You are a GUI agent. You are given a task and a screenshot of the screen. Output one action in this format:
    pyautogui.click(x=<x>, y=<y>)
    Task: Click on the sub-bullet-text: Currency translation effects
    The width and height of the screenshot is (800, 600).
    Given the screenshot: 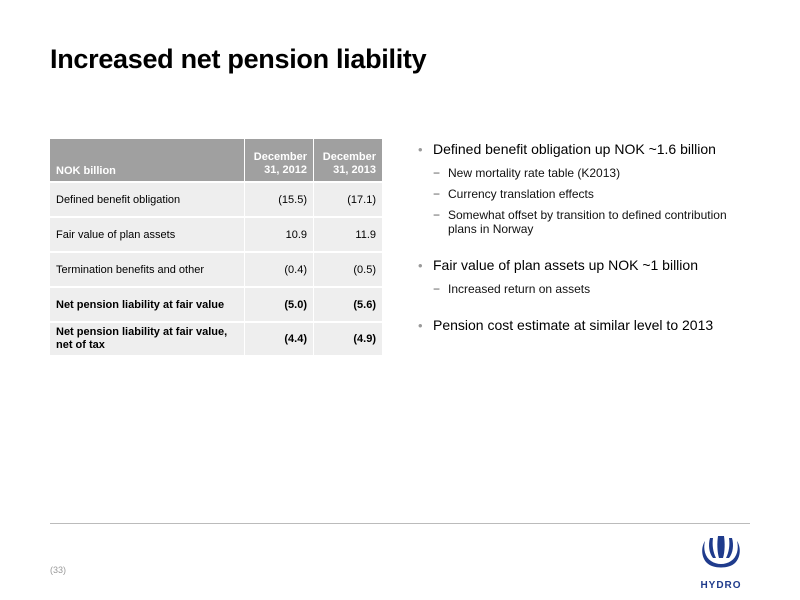 What is the action you would take?
    pyautogui.click(x=521, y=194)
    